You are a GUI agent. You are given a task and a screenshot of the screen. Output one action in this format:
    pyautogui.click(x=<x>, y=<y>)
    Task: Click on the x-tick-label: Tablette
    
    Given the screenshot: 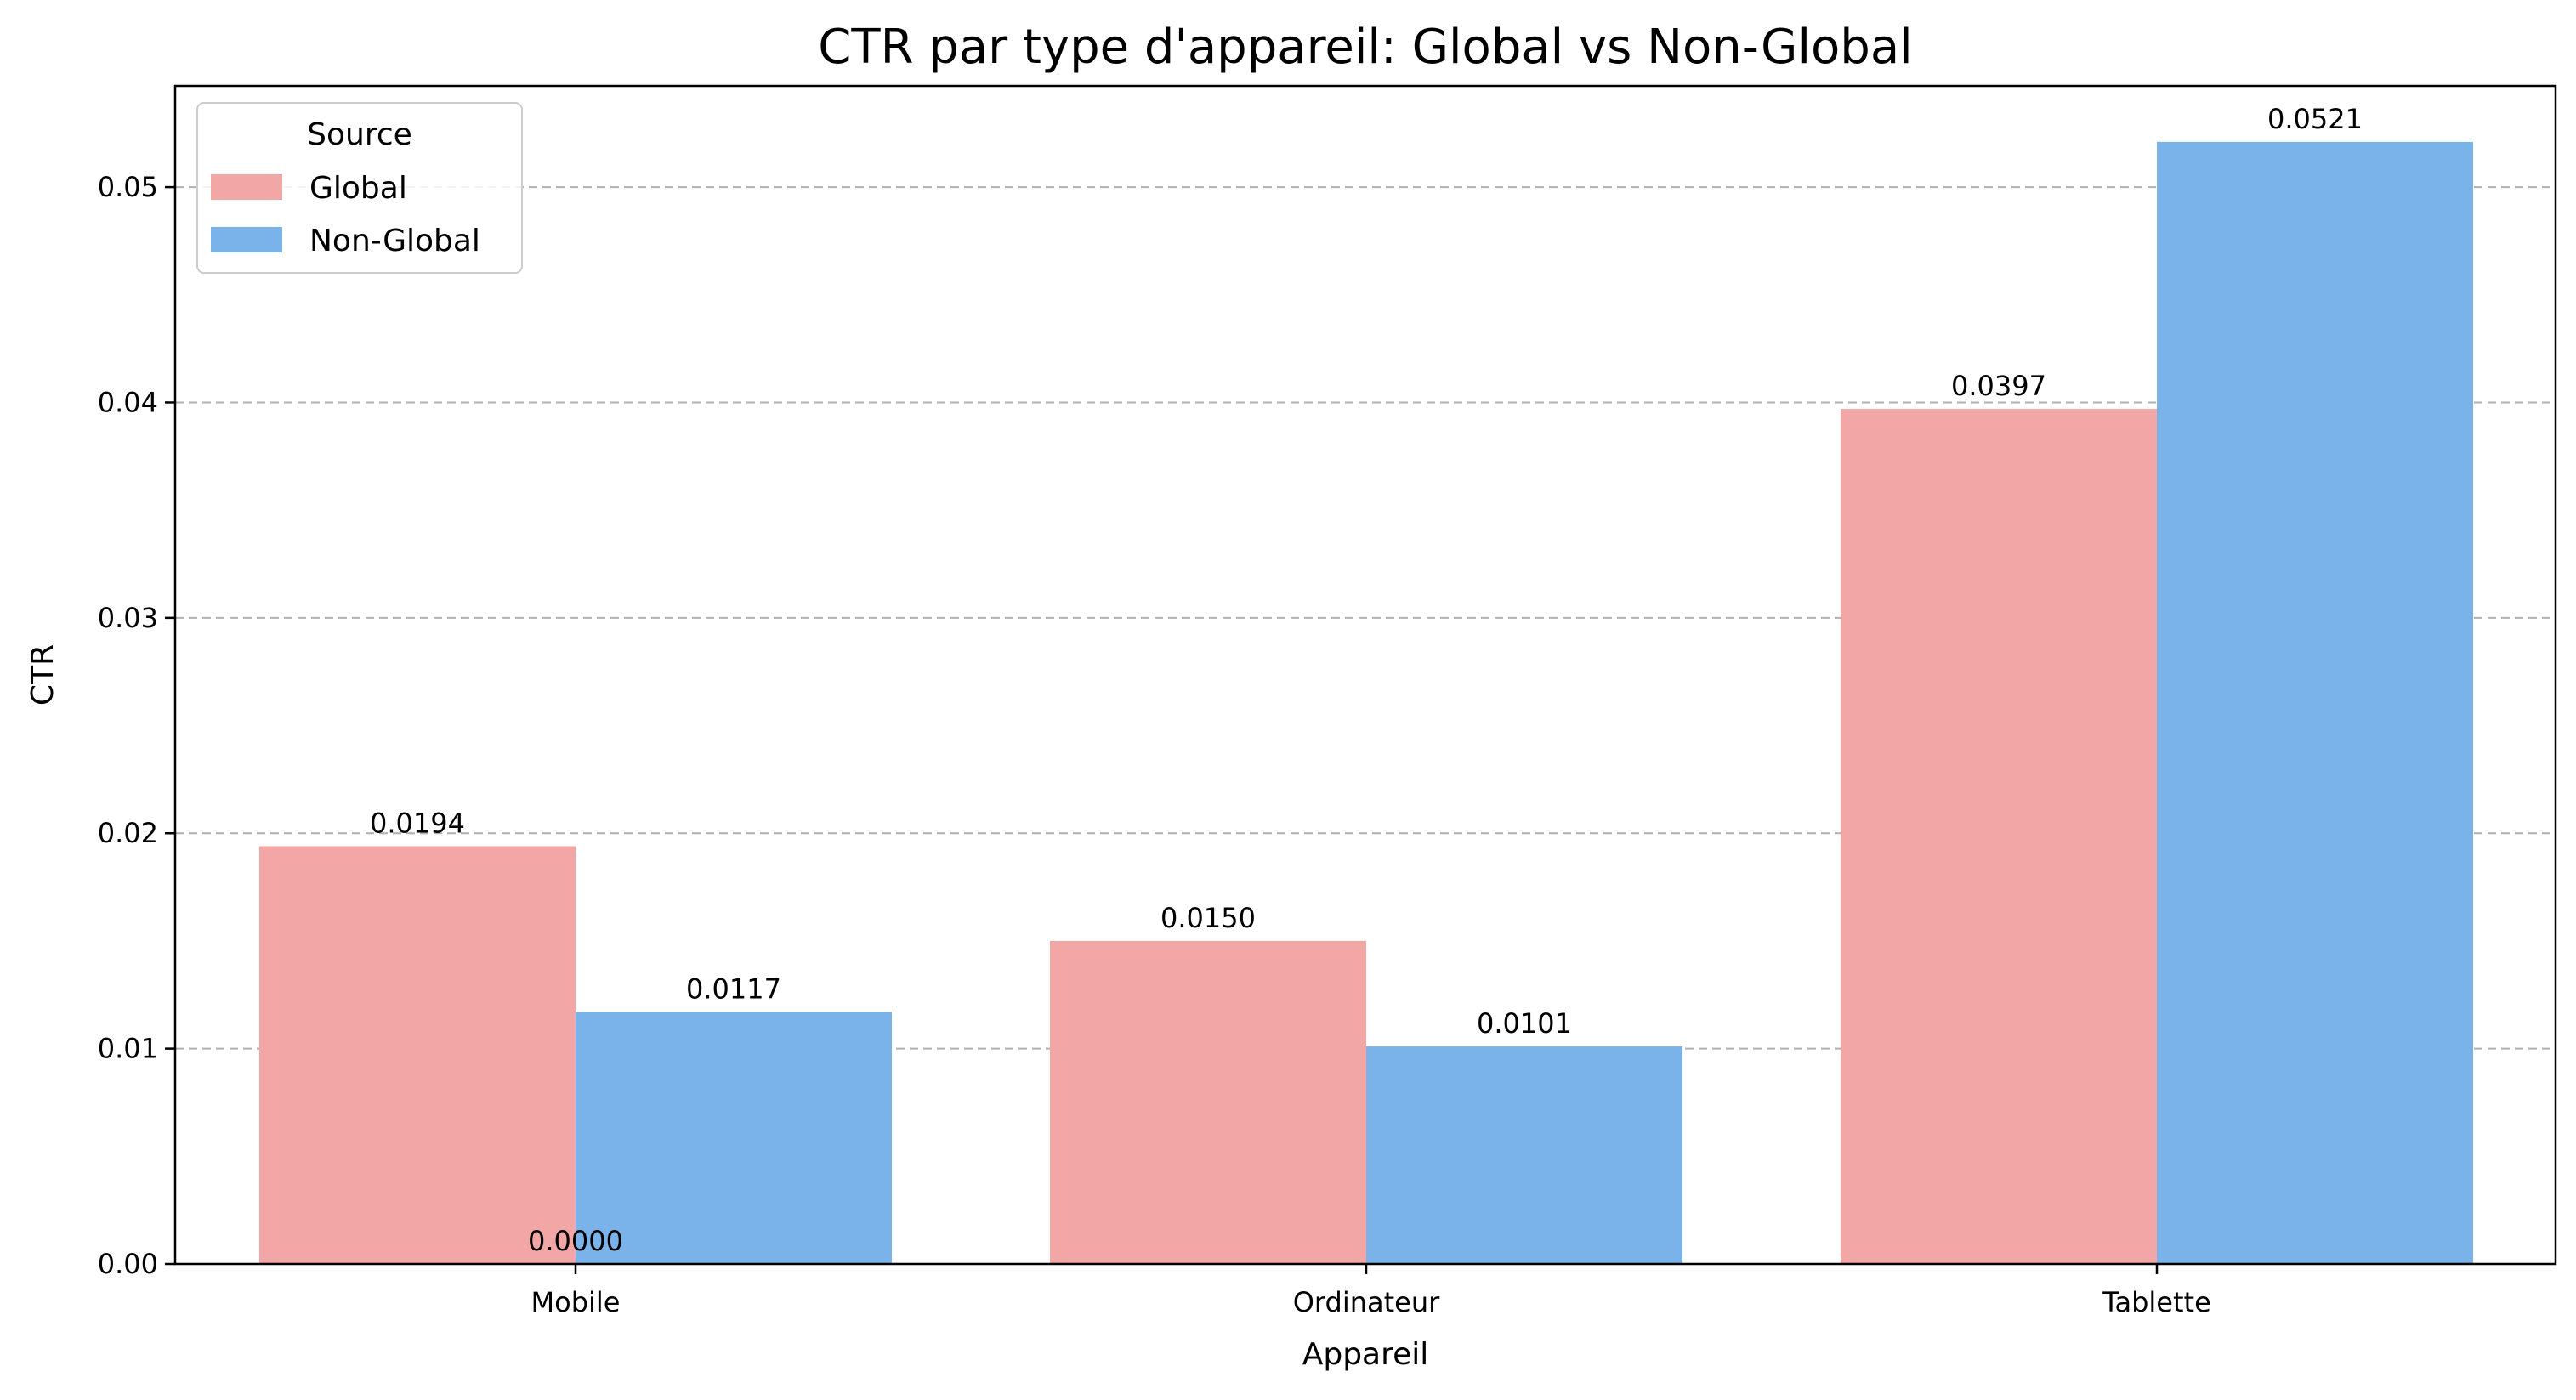 What is the action you would take?
    pyautogui.click(x=2156, y=1302)
    